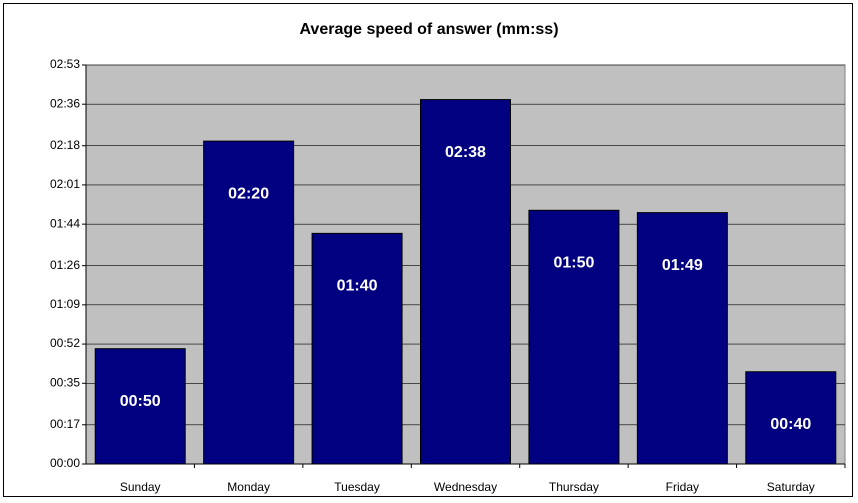  What do you see at coordinates (140, 401) in the screenshot?
I see `data-label: 00:50` at bounding box center [140, 401].